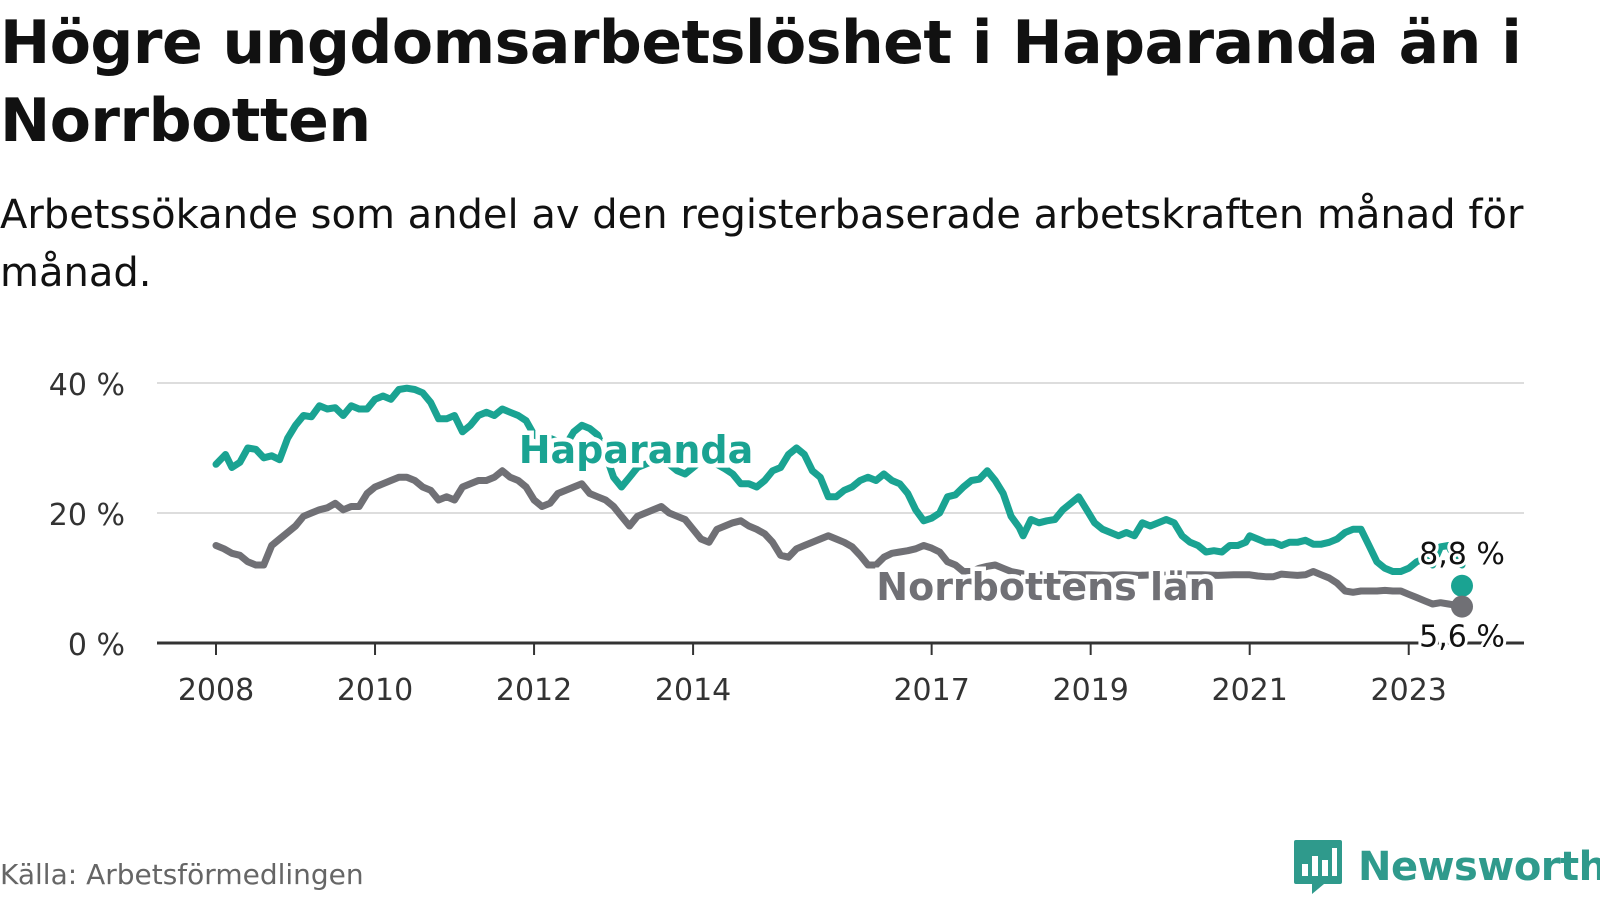  What do you see at coordinates (1090, 690) in the screenshot?
I see `x-tick-label: 2019` at bounding box center [1090, 690].